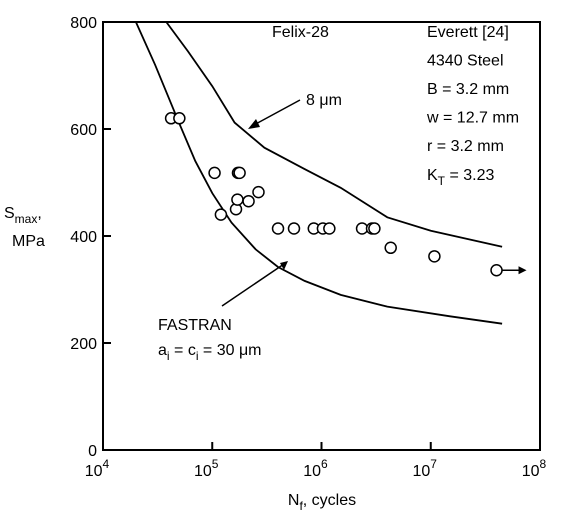 The image size is (564, 516). What do you see at coordinates (254, 124) in the screenshot?
I see `arrow-8um-head` at bounding box center [254, 124].